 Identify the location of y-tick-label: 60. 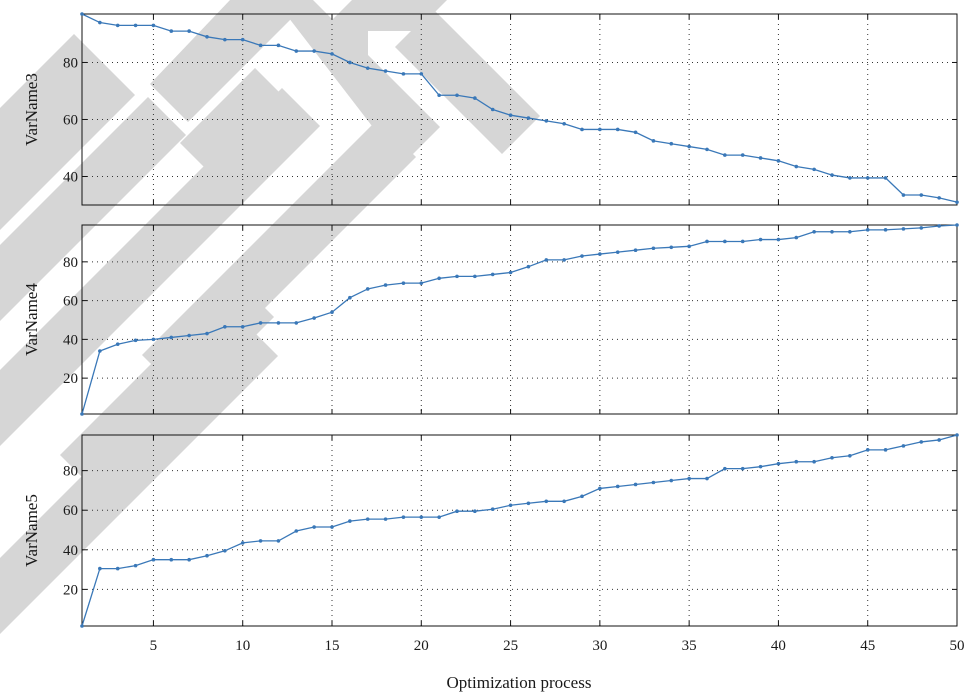
(70, 302).